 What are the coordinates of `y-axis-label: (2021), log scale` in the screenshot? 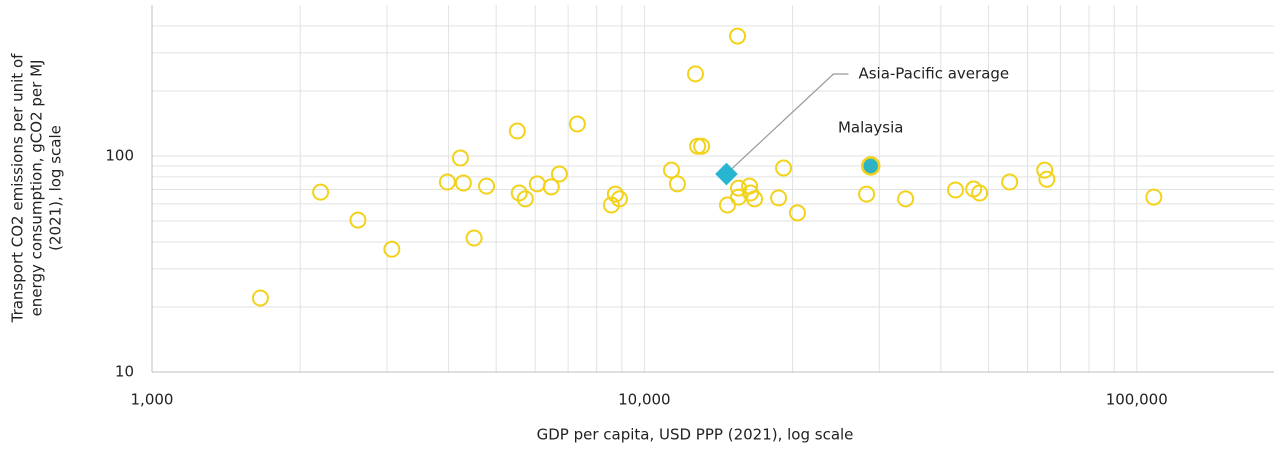 It's located at (56, 188).